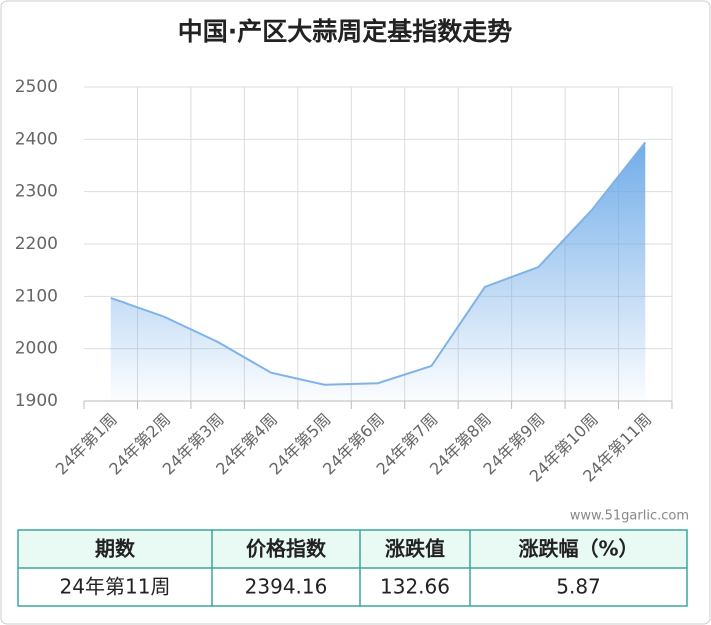 The image size is (711, 625). I want to click on table-cell: 2394.16, so click(286, 587).